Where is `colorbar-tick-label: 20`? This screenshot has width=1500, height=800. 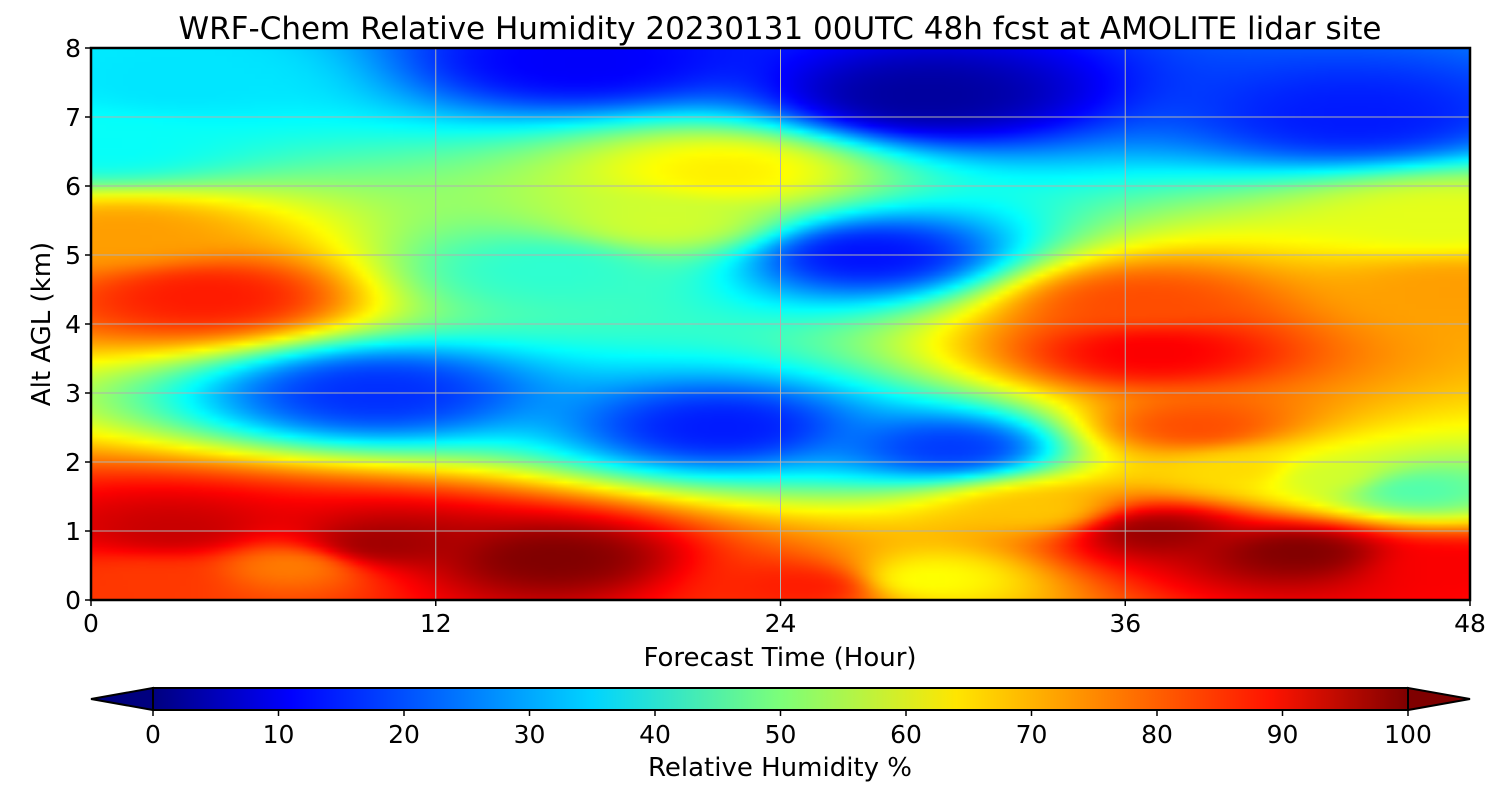
colorbar-tick-label: 20 is located at coordinates (404, 734).